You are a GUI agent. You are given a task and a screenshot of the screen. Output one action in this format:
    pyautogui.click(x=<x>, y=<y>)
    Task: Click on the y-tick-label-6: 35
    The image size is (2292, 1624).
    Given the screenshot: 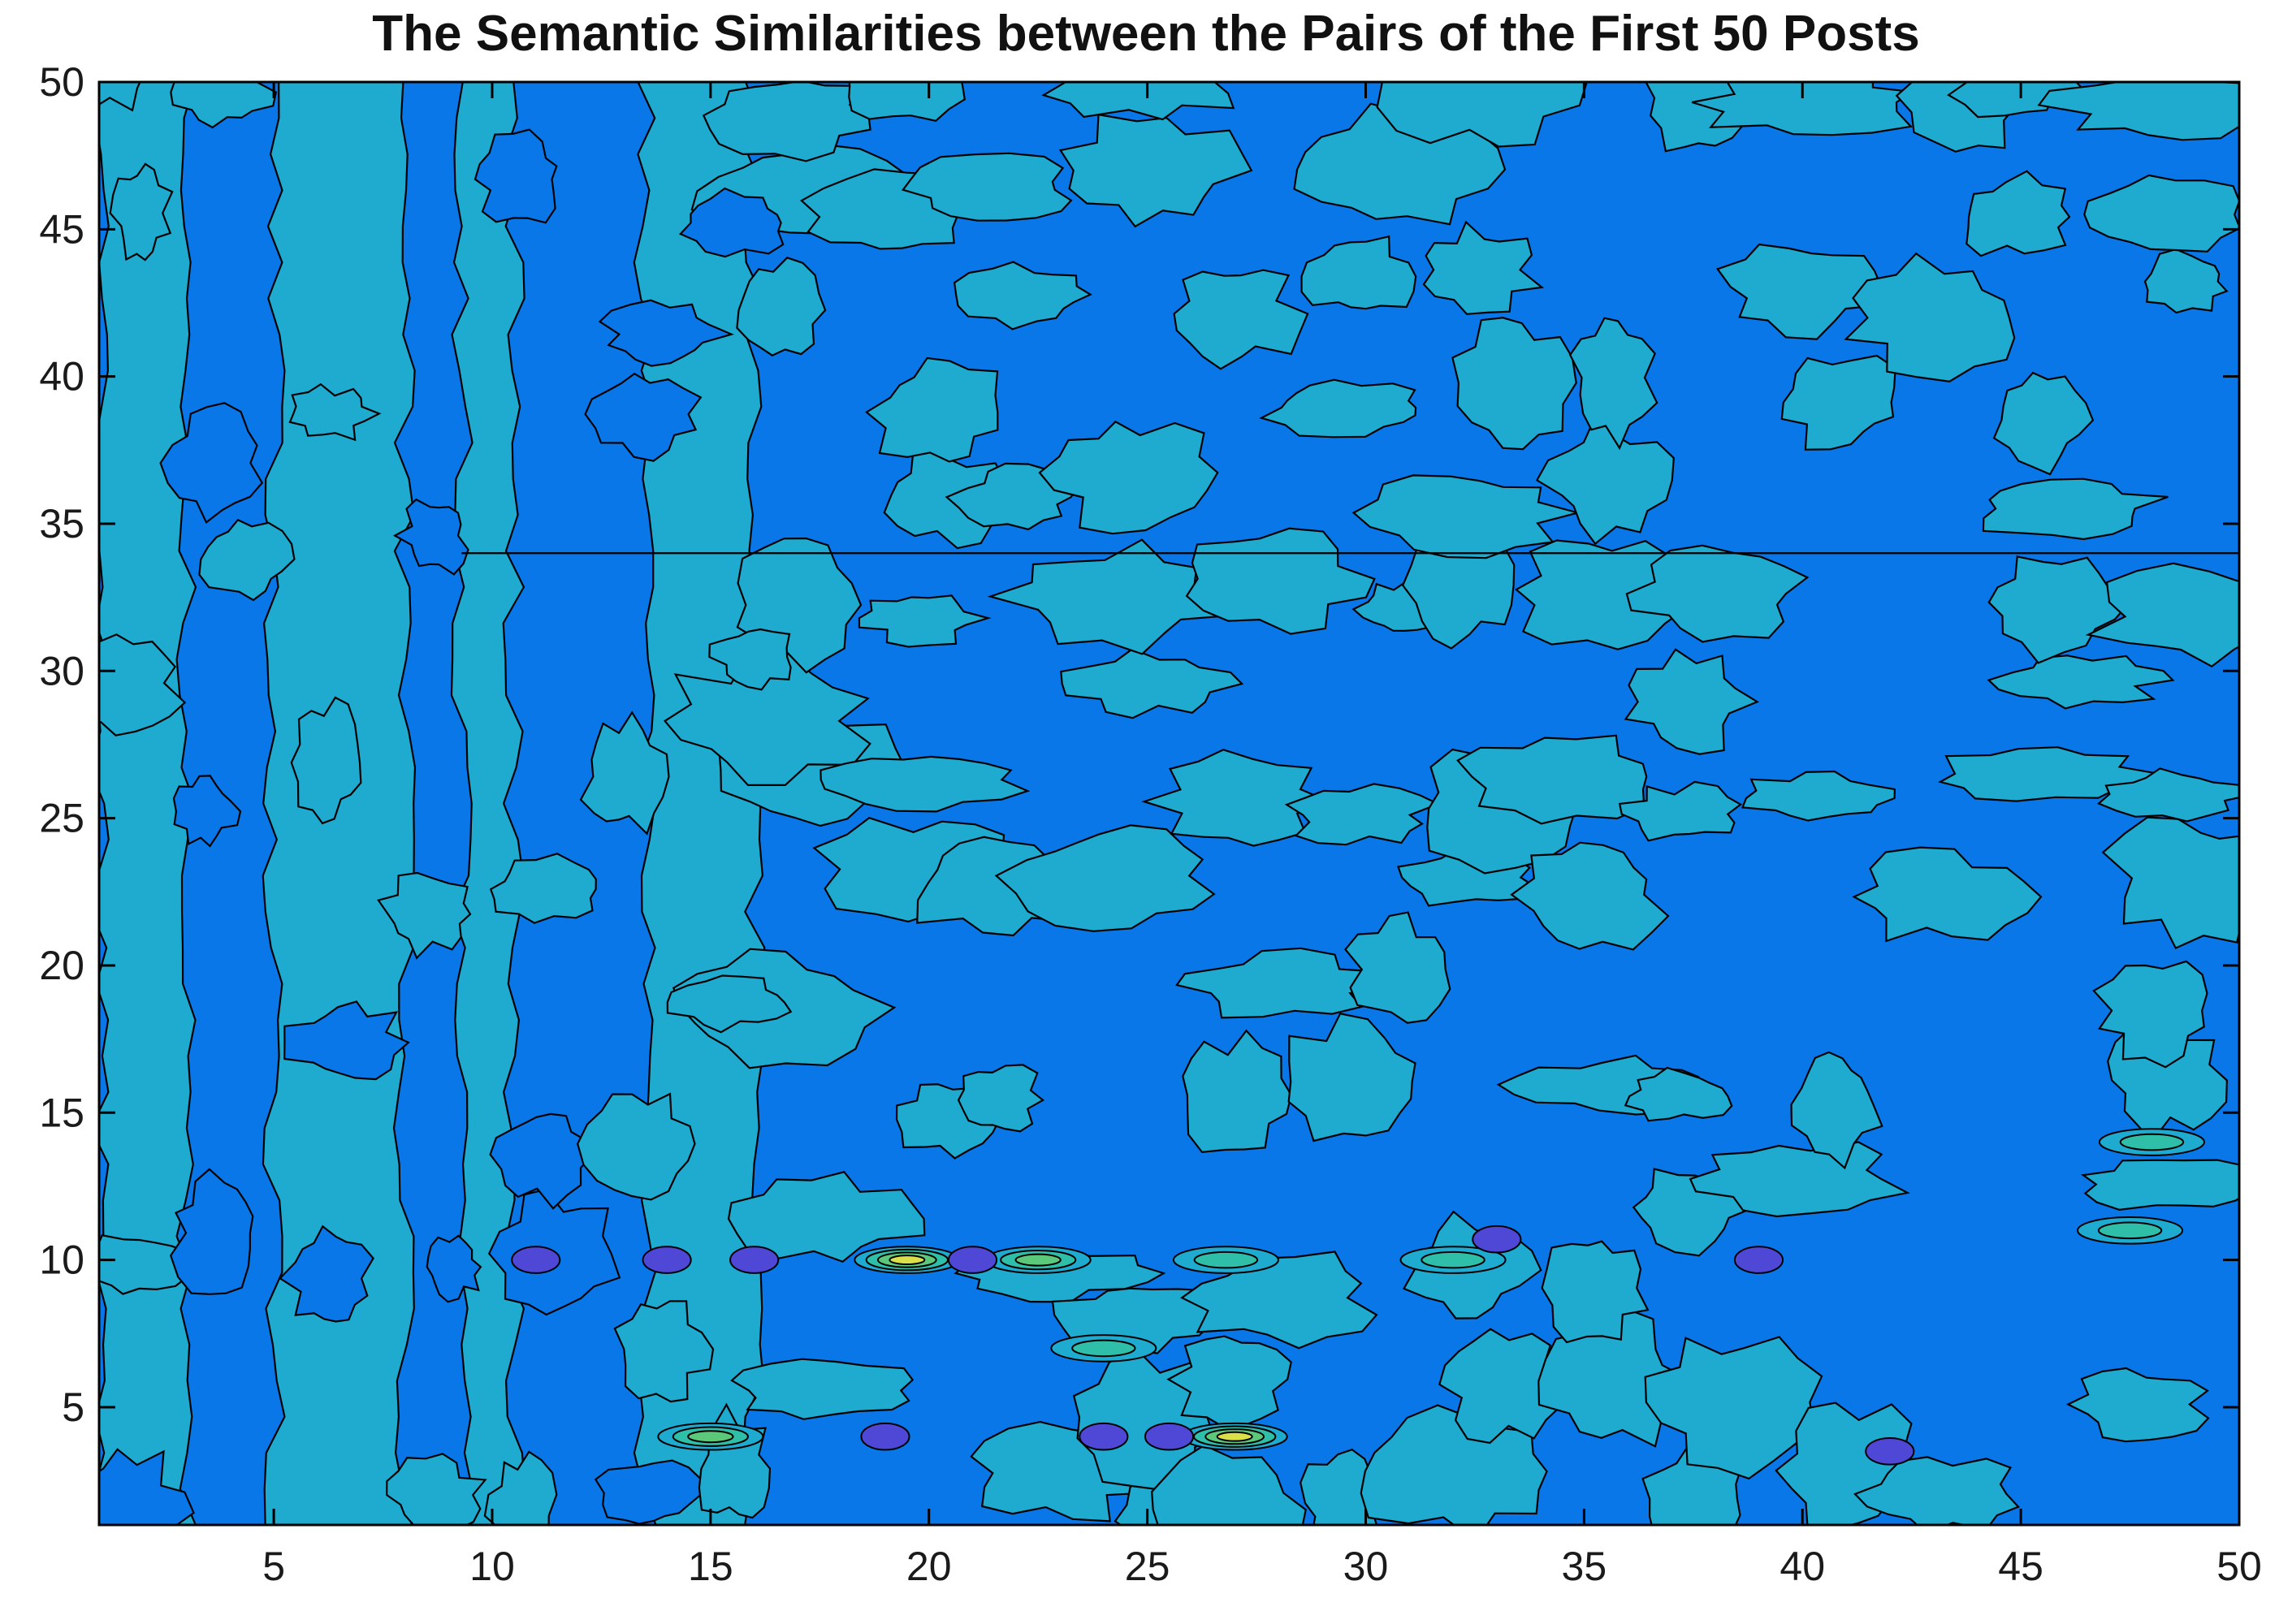 What is the action you would take?
    pyautogui.click(x=61, y=524)
    